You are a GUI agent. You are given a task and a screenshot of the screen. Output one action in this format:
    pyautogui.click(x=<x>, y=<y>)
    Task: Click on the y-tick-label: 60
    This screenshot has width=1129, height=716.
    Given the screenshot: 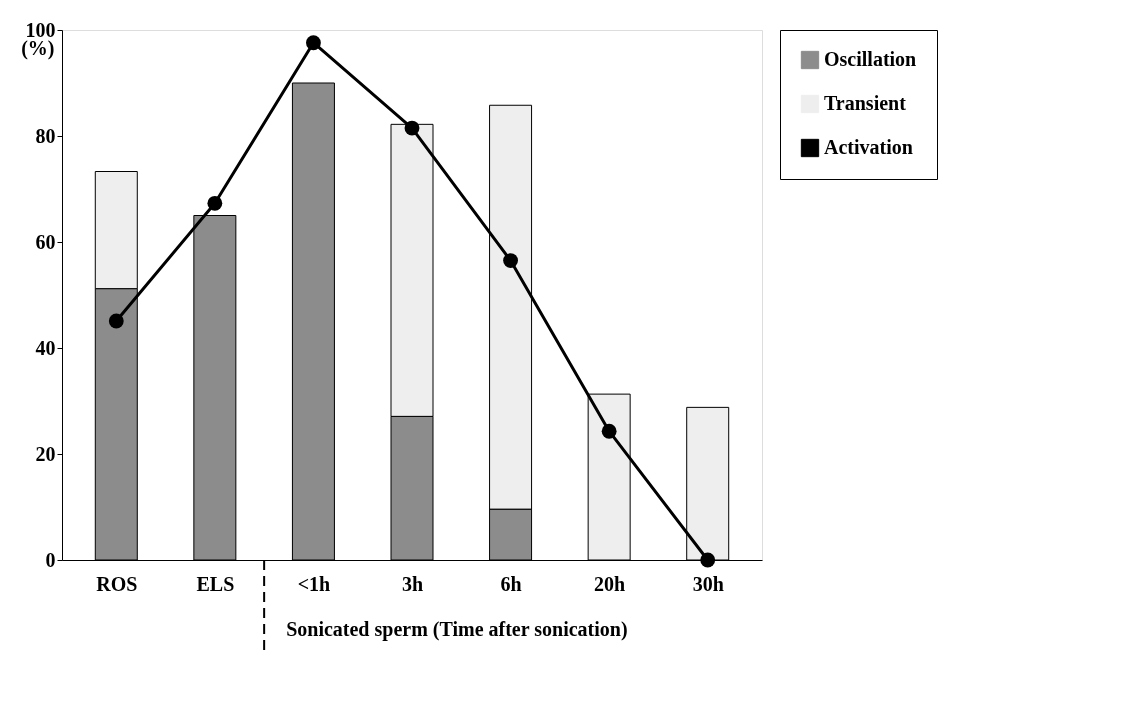 What is the action you would take?
    pyautogui.click(x=45, y=241)
    